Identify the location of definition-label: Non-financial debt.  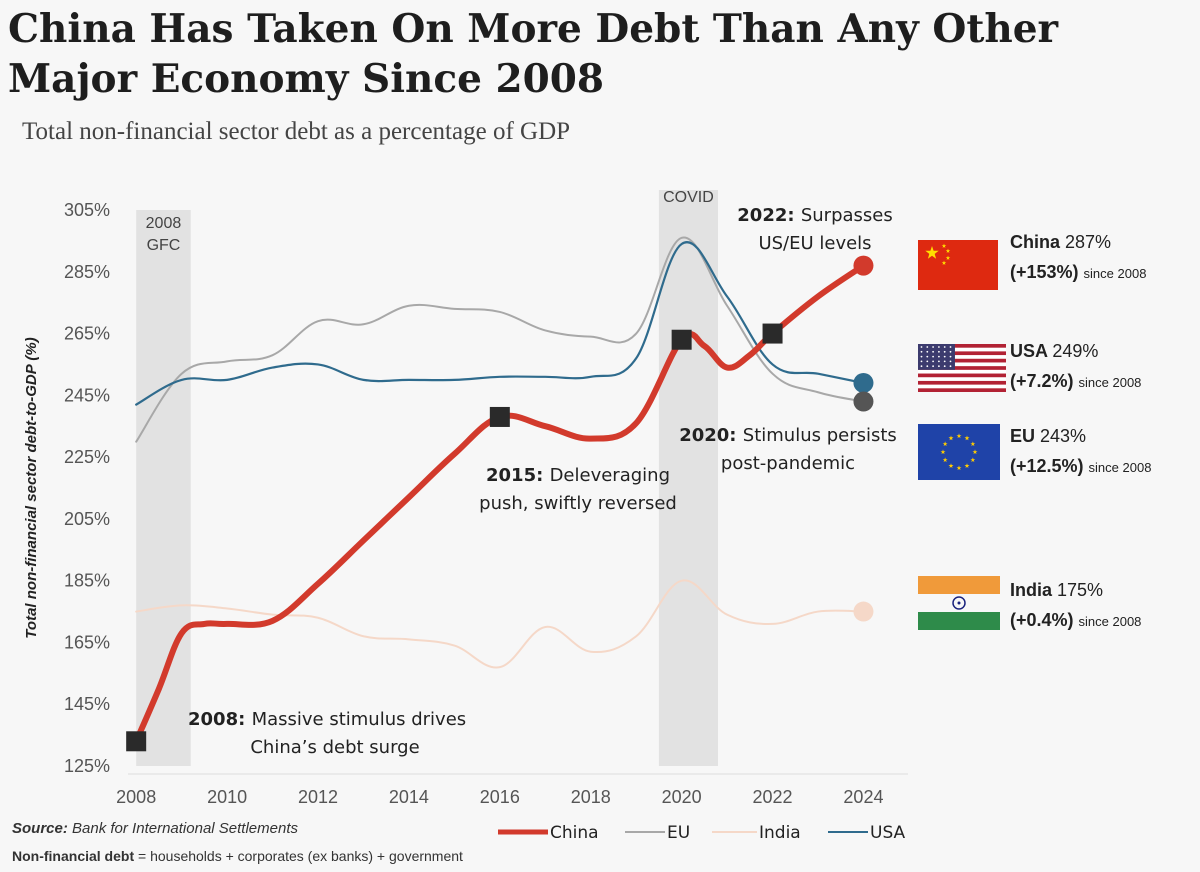
(73, 856).